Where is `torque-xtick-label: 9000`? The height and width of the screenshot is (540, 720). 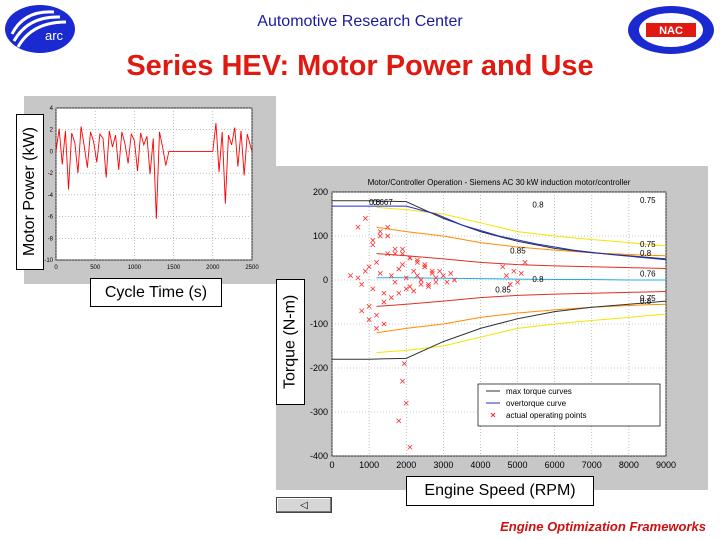
torque-xtick-label: 9000 is located at coordinates (666, 465).